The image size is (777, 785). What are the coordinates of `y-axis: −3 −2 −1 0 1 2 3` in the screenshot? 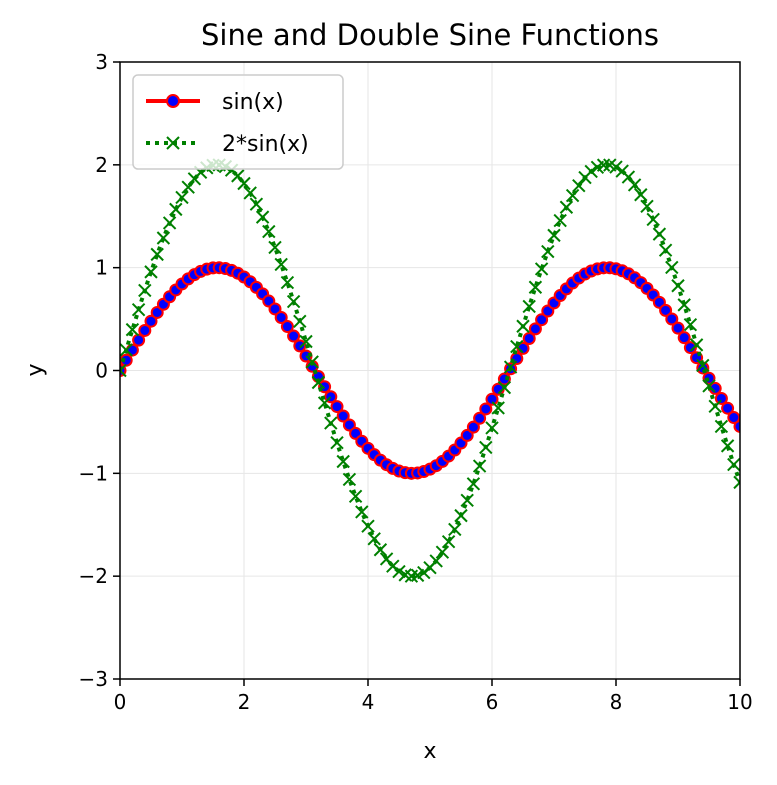 It's located at (99, 370).